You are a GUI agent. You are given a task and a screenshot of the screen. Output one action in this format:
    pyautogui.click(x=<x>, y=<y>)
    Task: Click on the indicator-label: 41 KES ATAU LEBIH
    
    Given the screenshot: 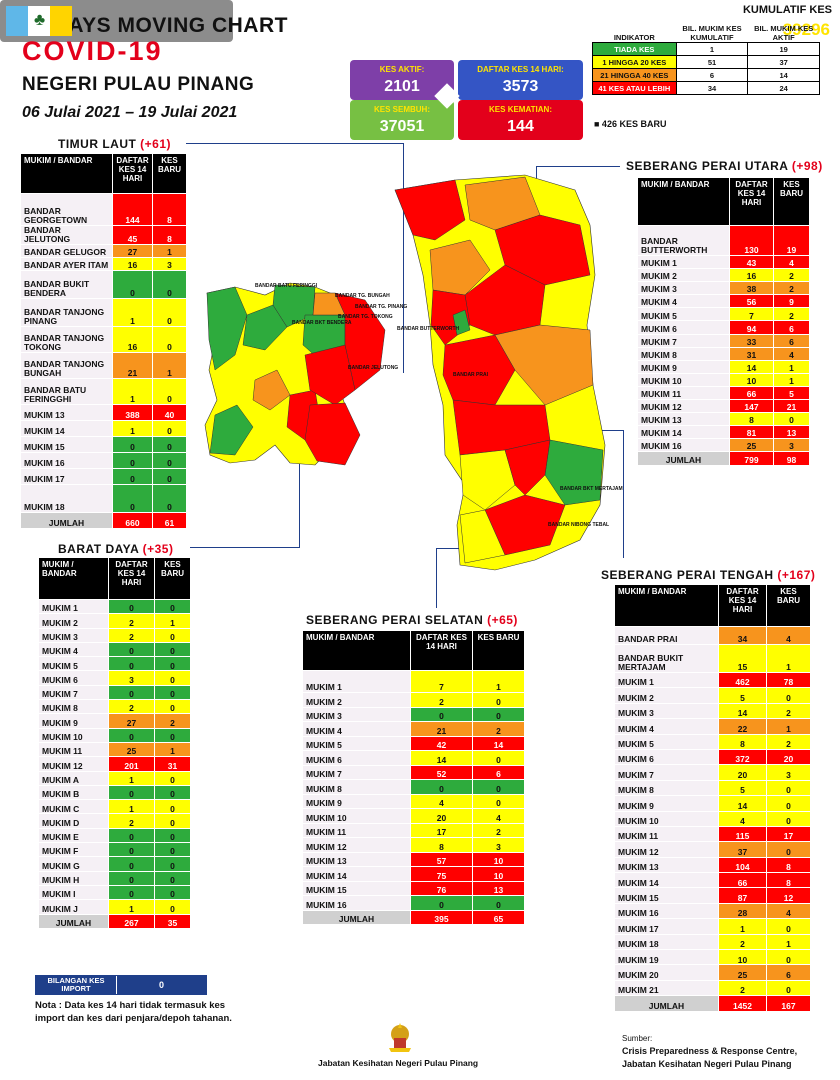 What is the action you would take?
    pyautogui.click(x=634, y=88)
    